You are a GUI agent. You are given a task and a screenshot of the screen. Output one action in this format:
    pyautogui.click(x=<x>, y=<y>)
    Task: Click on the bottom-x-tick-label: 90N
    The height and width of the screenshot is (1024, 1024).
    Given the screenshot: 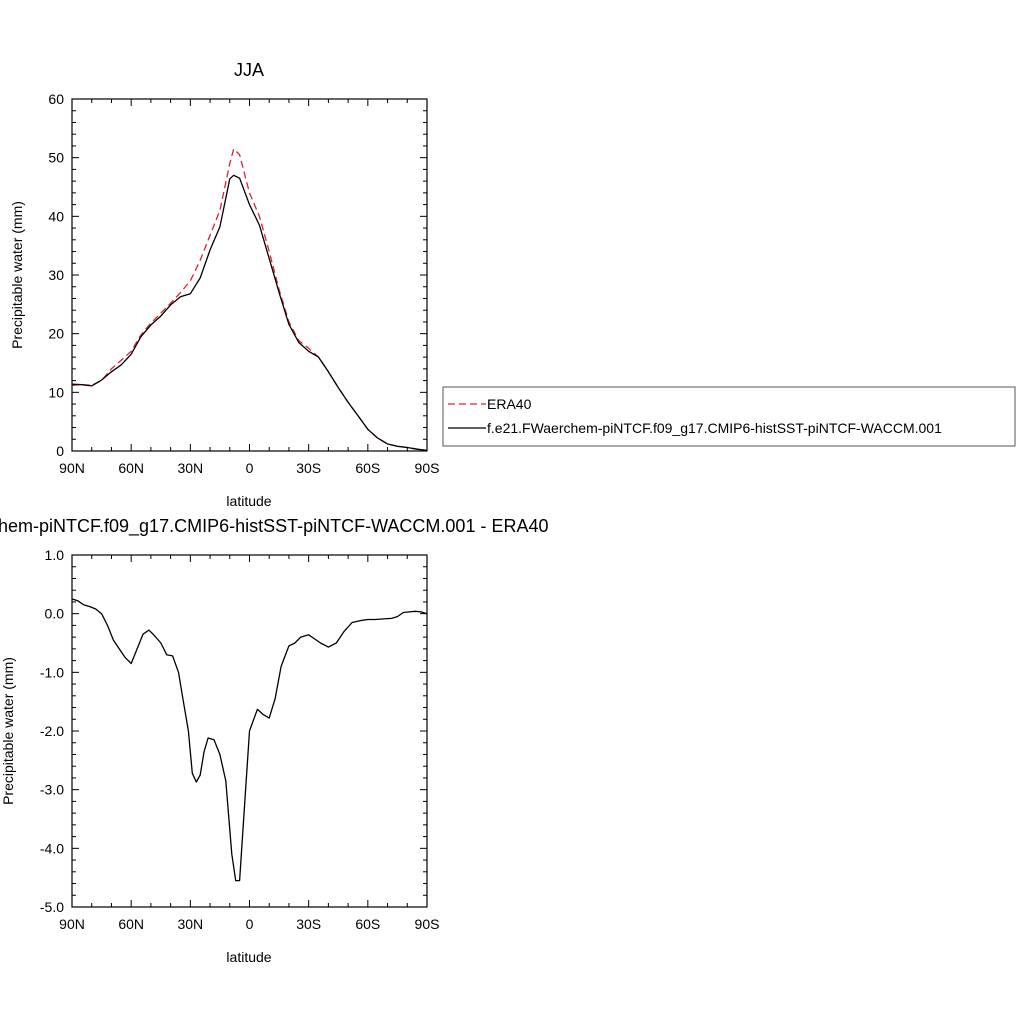 What is the action you would take?
    pyautogui.click(x=72, y=924)
    